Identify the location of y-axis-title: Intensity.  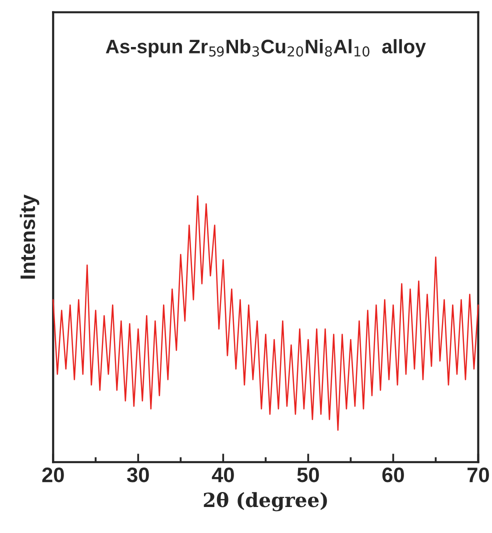
(30, 236).